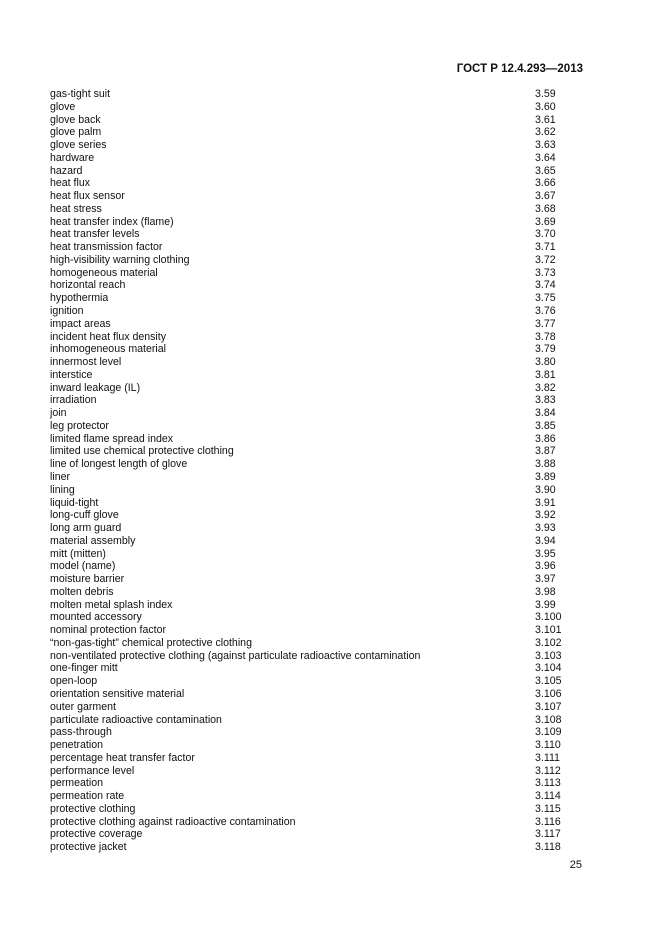 Image resolution: width=661 pixels, height=936 pixels. What do you see at coordinates (96, 834) in the screenshot?
I see `term: protective coverage` at bounding box center [96, 834].